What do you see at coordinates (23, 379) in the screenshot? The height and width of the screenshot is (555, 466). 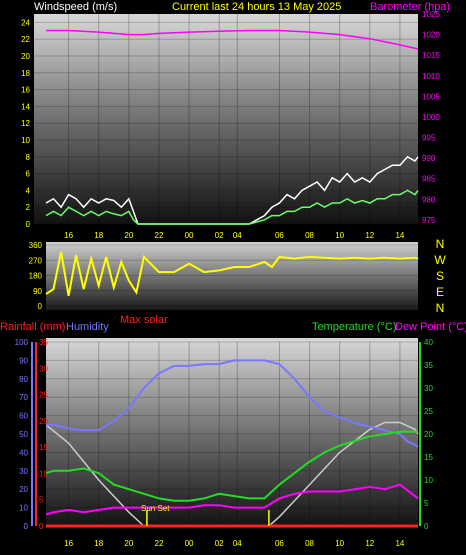 I see `hum-tick-80: 80` at bounding box center [23, 379].